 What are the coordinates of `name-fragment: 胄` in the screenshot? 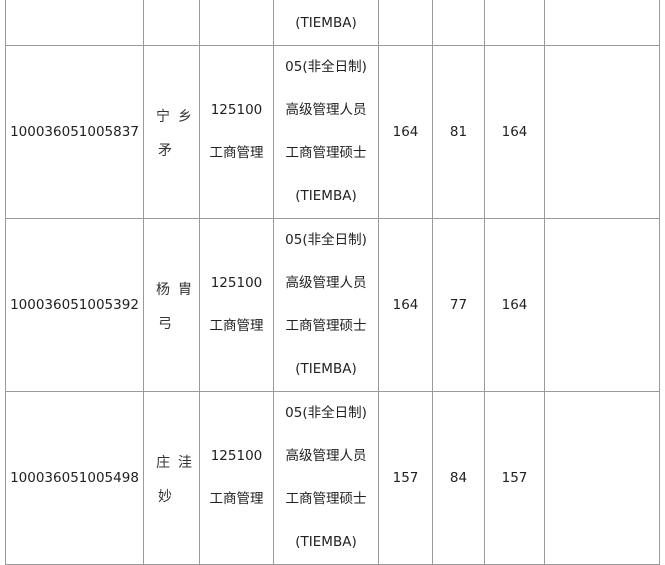 It's located at (185, 290).